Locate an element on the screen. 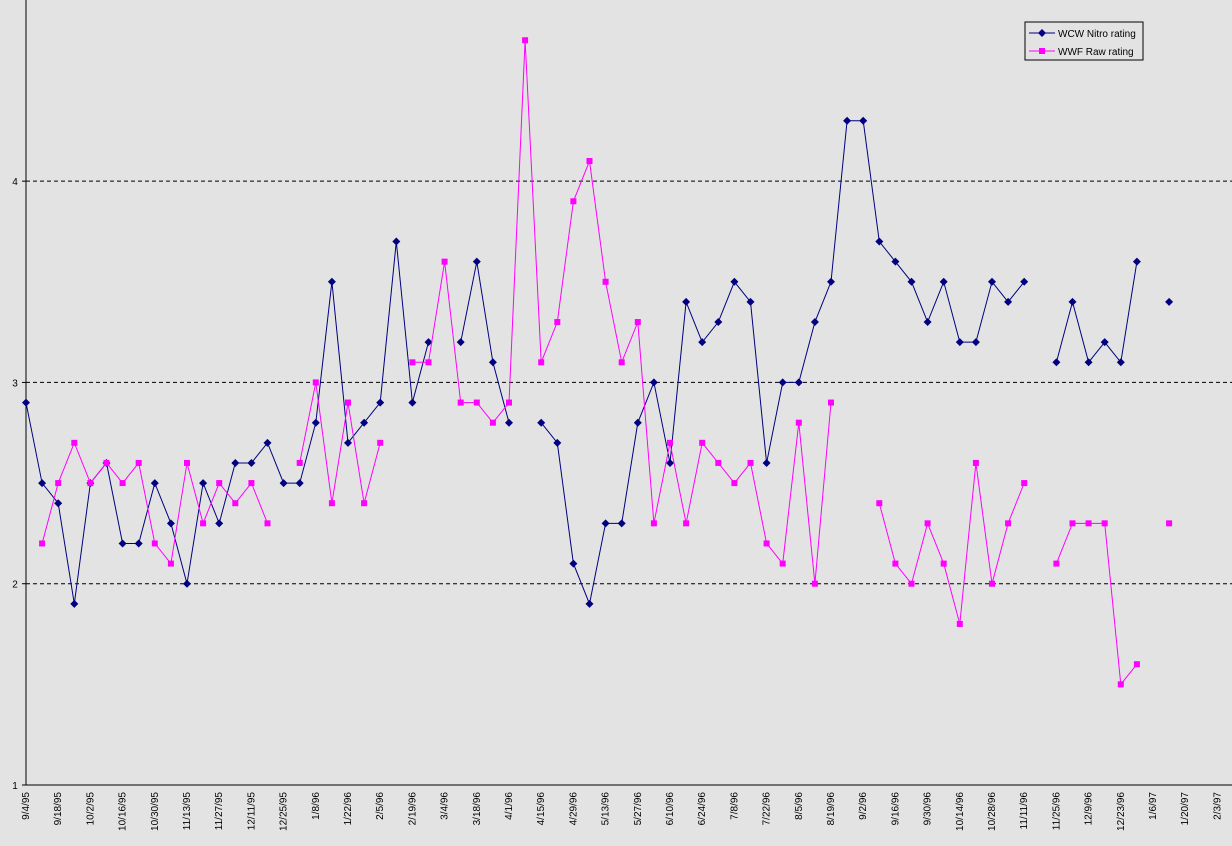  x-tick-label: 10/30/95 is located at coordinates (155, 811).